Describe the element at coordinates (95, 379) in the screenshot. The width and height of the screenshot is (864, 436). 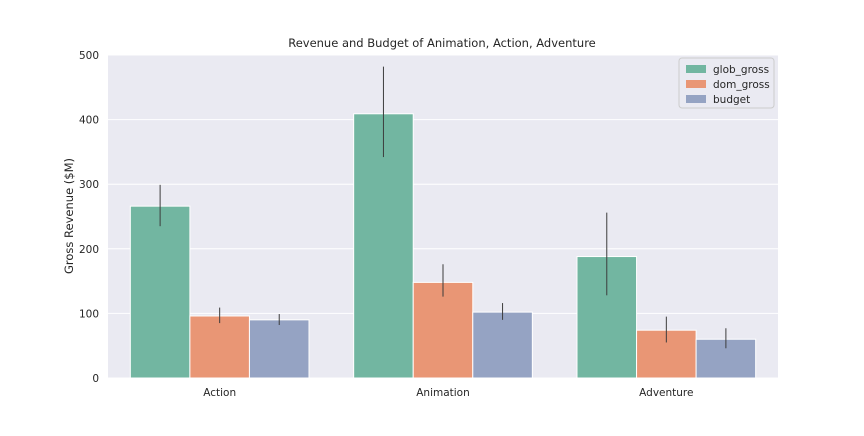
I see `y-tick-label: 0` at that location.